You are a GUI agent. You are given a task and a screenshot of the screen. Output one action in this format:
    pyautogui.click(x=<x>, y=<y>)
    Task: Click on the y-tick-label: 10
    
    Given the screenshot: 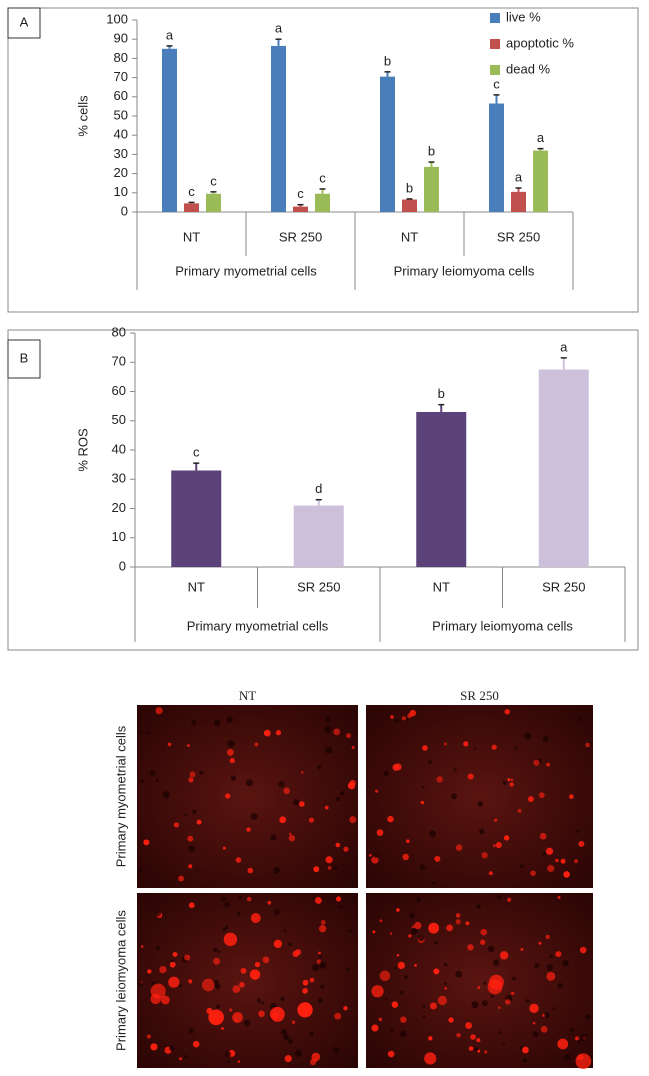 What is the action you would take?
    pyautogui.click(x=119, y=536)
    